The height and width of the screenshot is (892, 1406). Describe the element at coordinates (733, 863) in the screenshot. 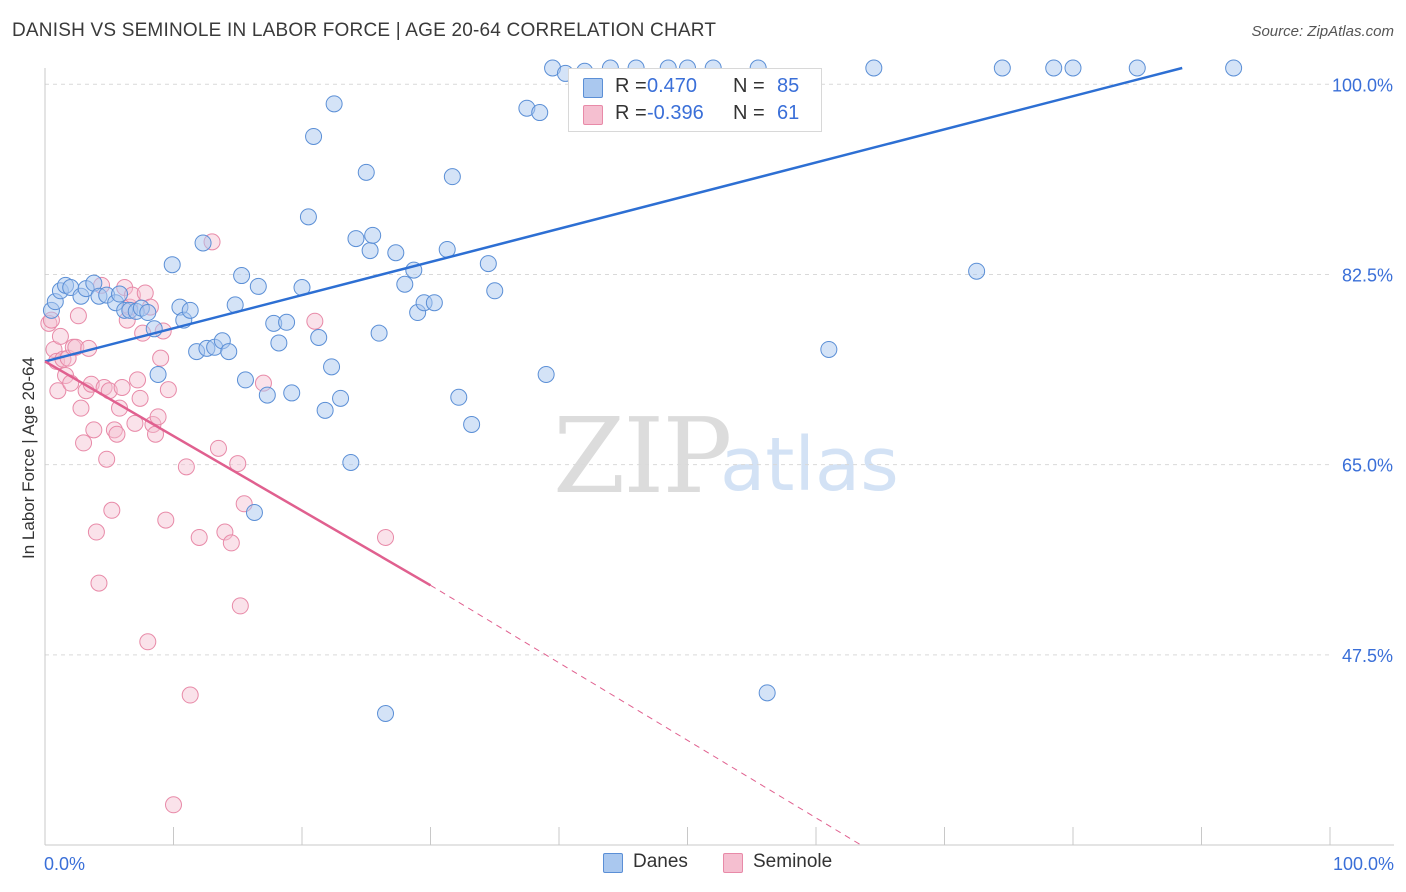

I see `seminole-legend-swatch` at that location.